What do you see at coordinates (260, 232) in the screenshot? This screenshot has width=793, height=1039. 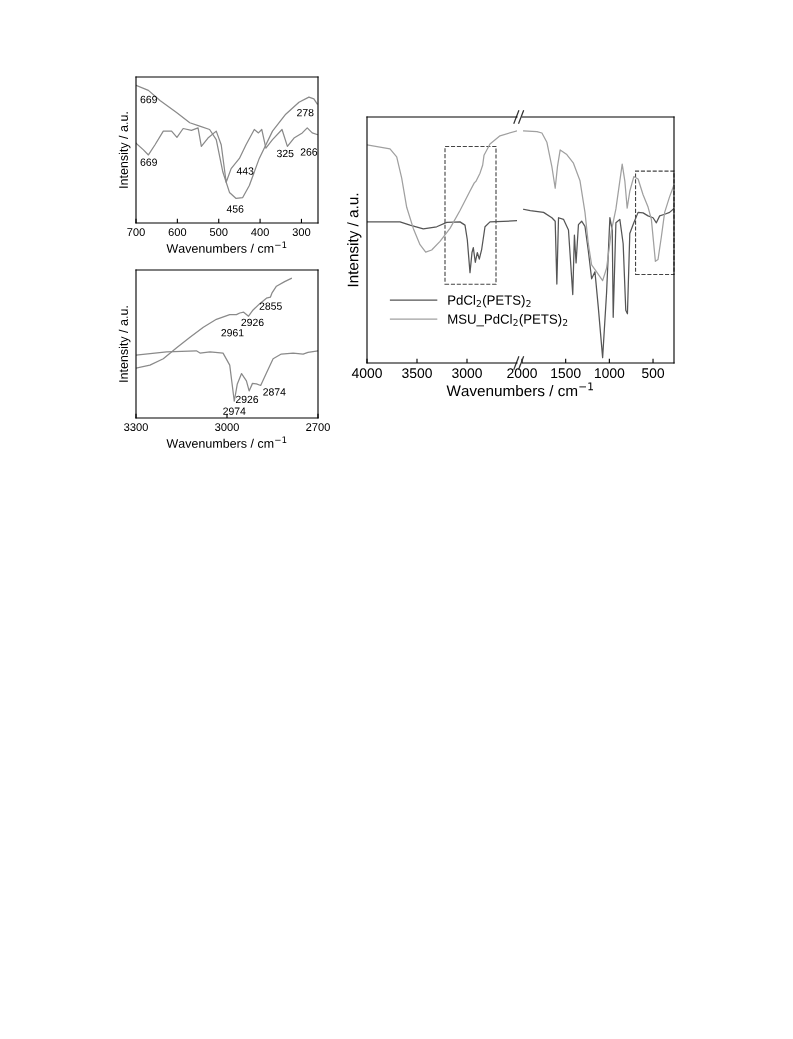 I see `x-tick-label: 400` at bounding box center [260, 232].